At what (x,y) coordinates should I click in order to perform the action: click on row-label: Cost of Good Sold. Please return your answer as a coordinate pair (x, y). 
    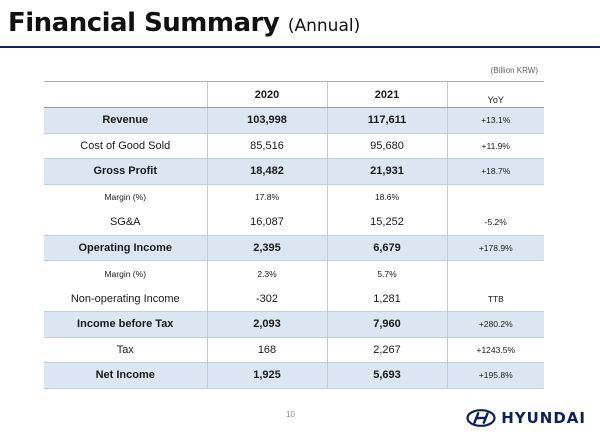
    Looking at the image, I should click on (125, 145).